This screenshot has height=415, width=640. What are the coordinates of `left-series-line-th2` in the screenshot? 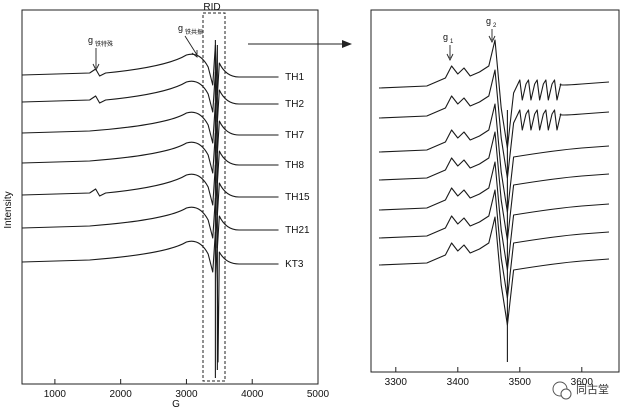 It's located at (150, 97).